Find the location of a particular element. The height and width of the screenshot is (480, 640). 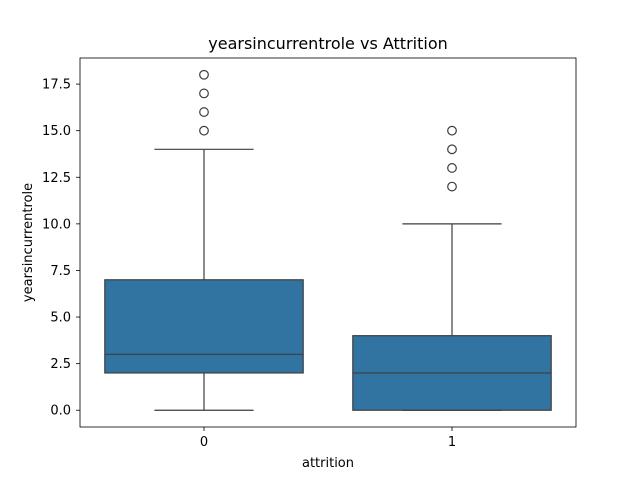

x-tick-label: 0 is located at coordinates (204, 442).